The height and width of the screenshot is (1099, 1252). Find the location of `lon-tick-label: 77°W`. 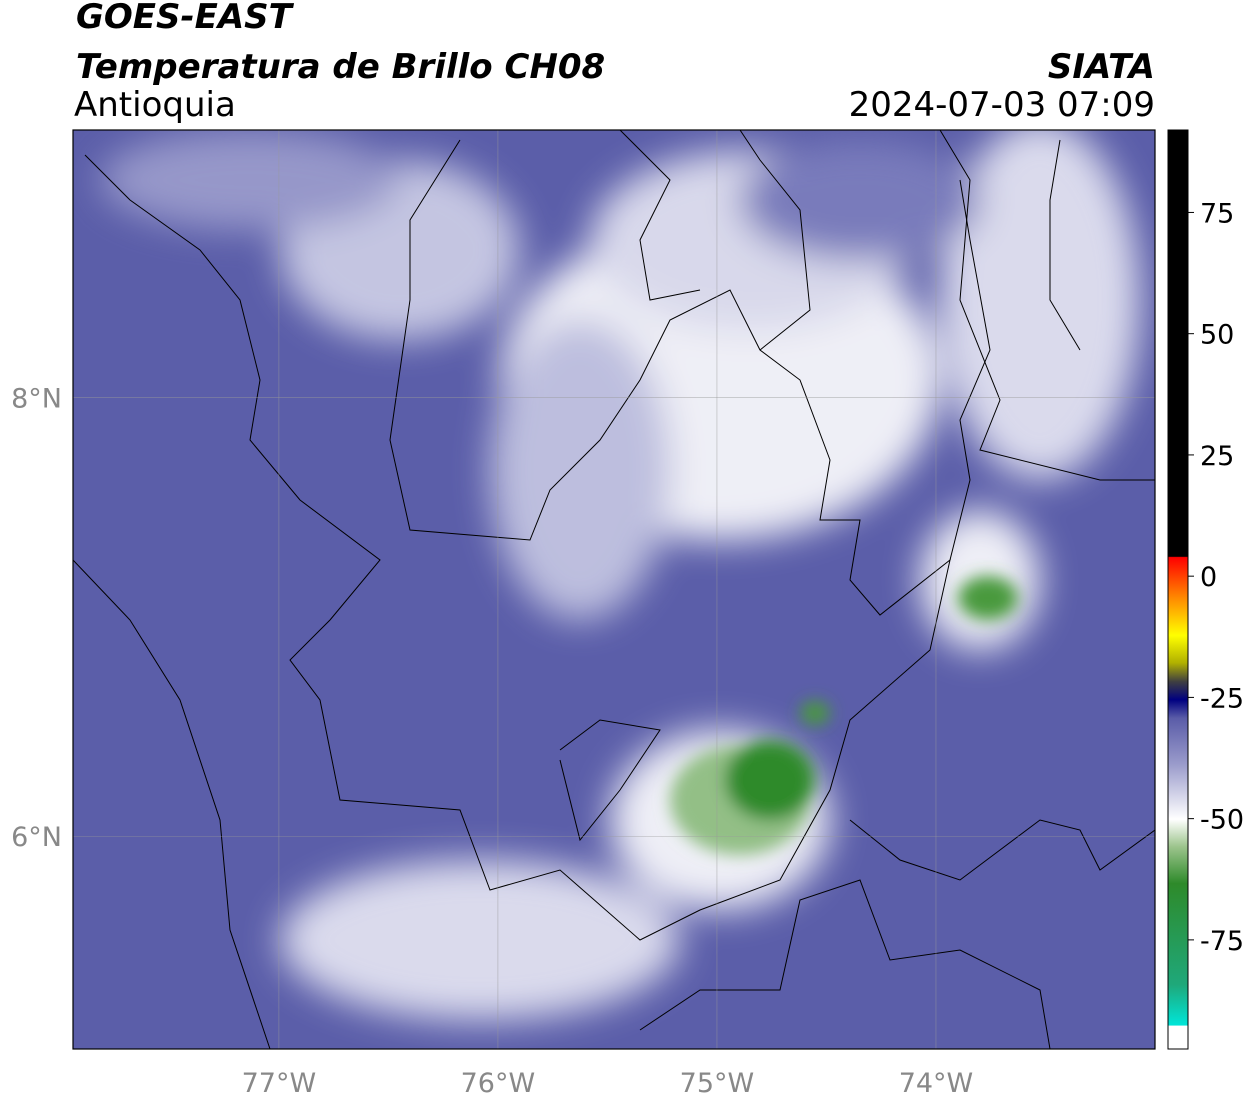

lon-tick-label: 77°W is located at coordinates (279, 1083).